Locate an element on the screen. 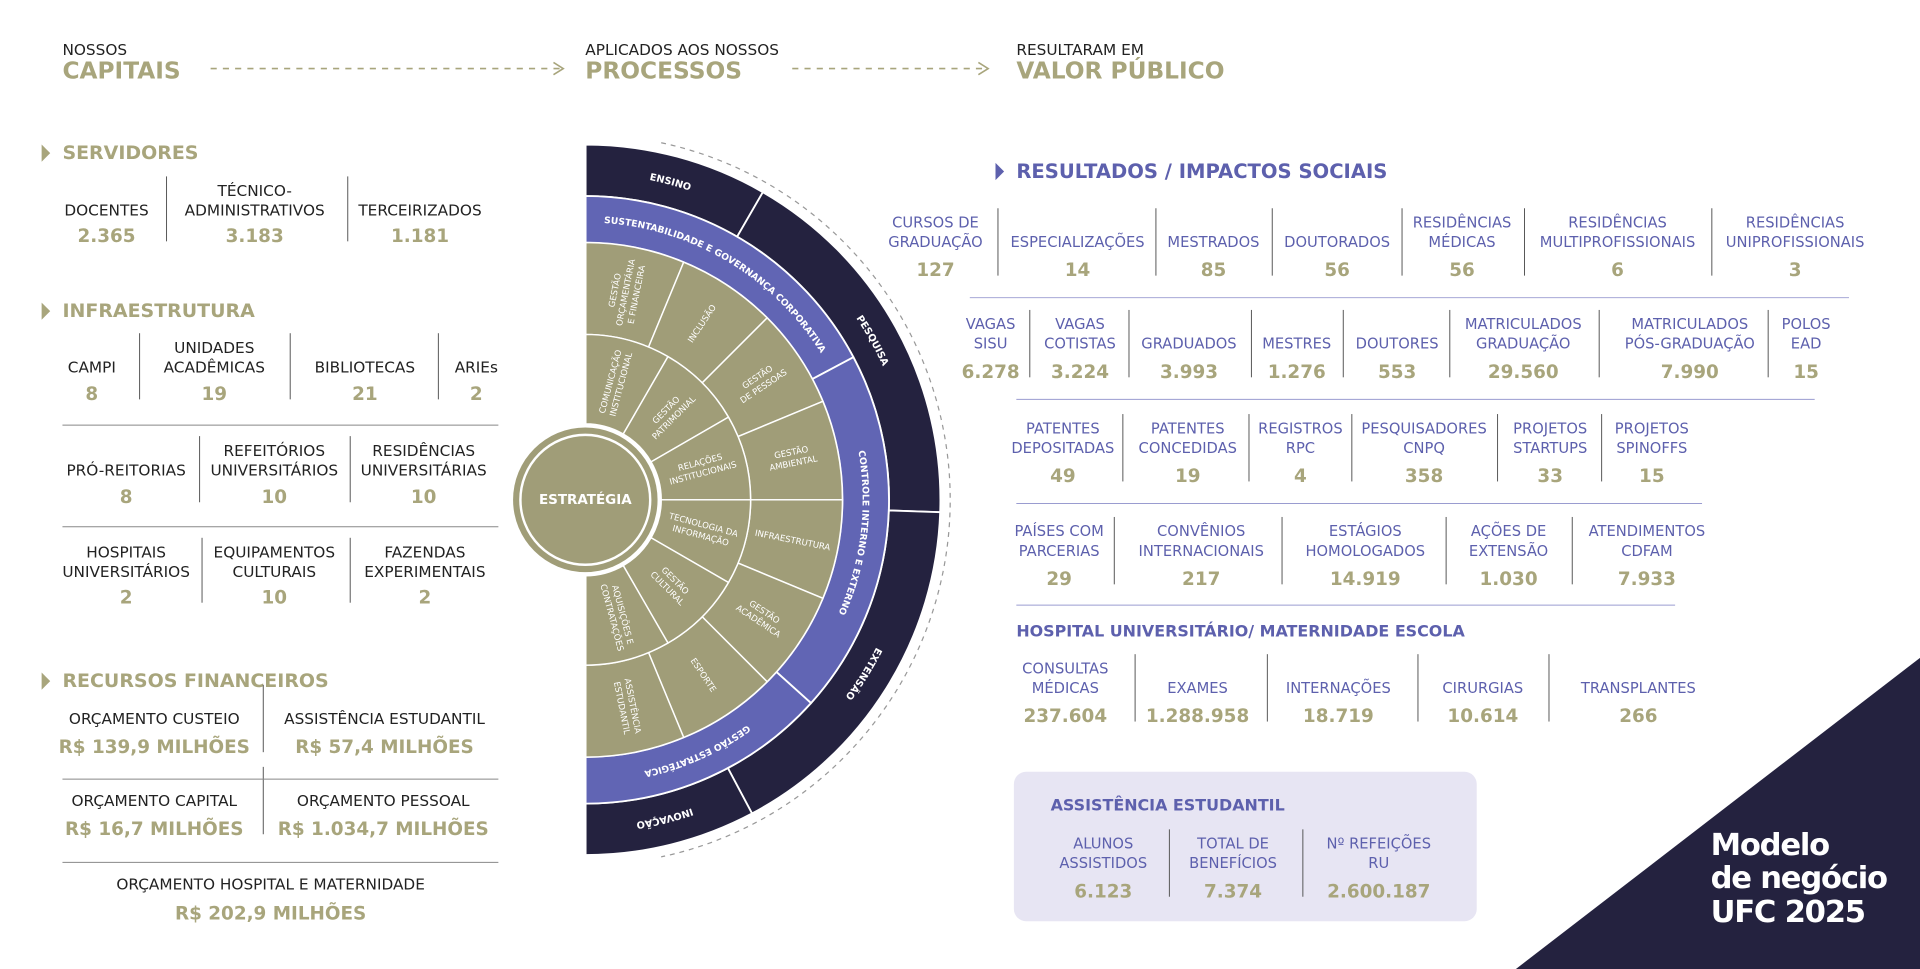 This screenshot has height=969, width=1920. item-label: DOUTORADOS is located at coordinates (1337, 242).